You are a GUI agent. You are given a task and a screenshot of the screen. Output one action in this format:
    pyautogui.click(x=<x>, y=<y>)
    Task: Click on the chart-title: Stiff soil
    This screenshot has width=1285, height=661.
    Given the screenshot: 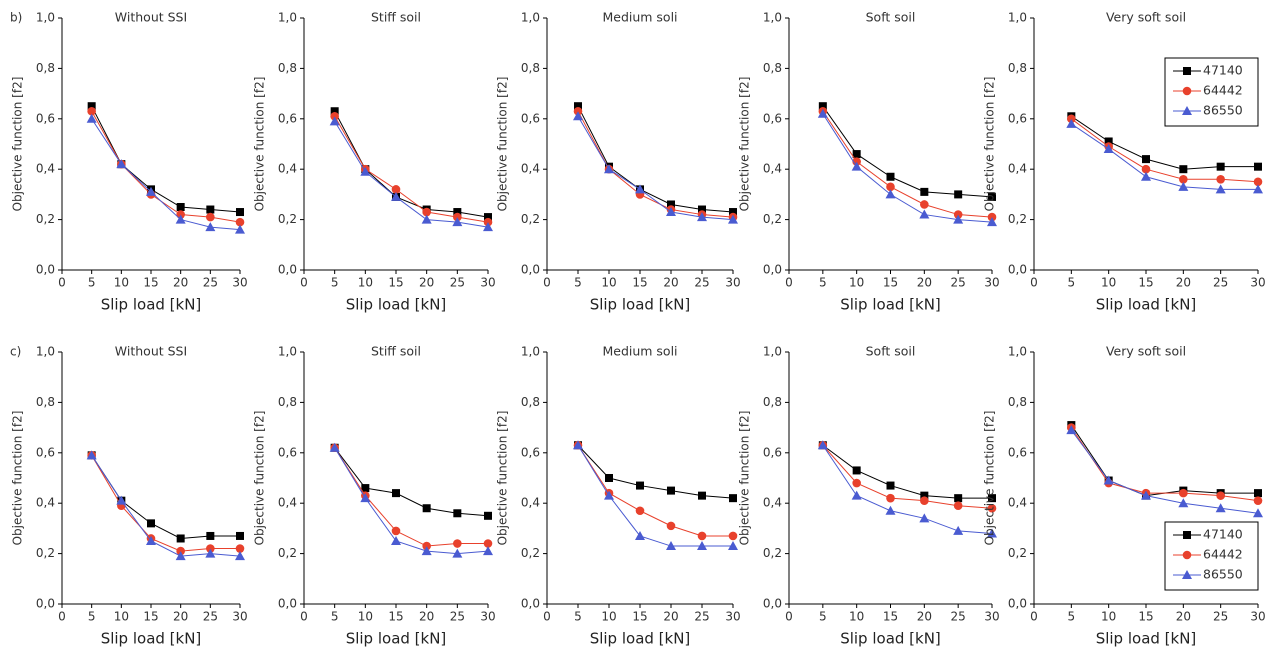 What is the action you would take?
    pyautogui.click(x=396, y=351)
    